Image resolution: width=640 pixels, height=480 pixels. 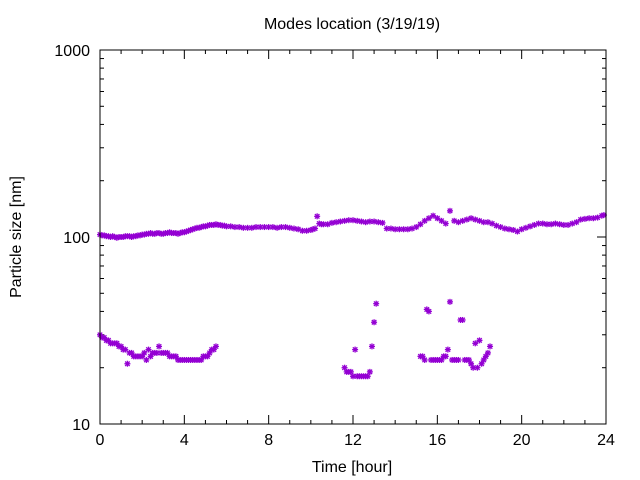 I want to click on x-tick-label: 4, so click(x=184, y=440).